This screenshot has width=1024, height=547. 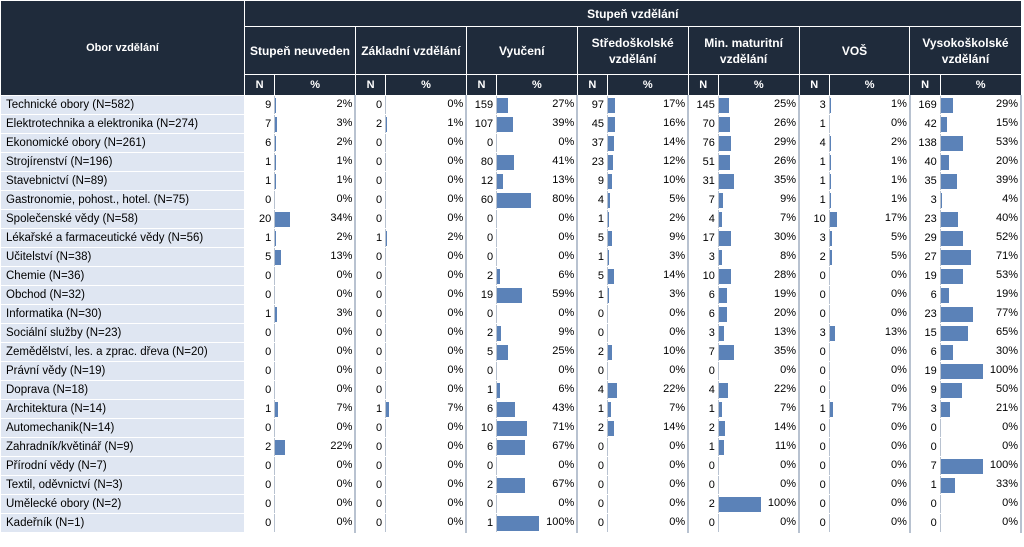 I want to click on count-cell: 6, so click(x=925, y=295).